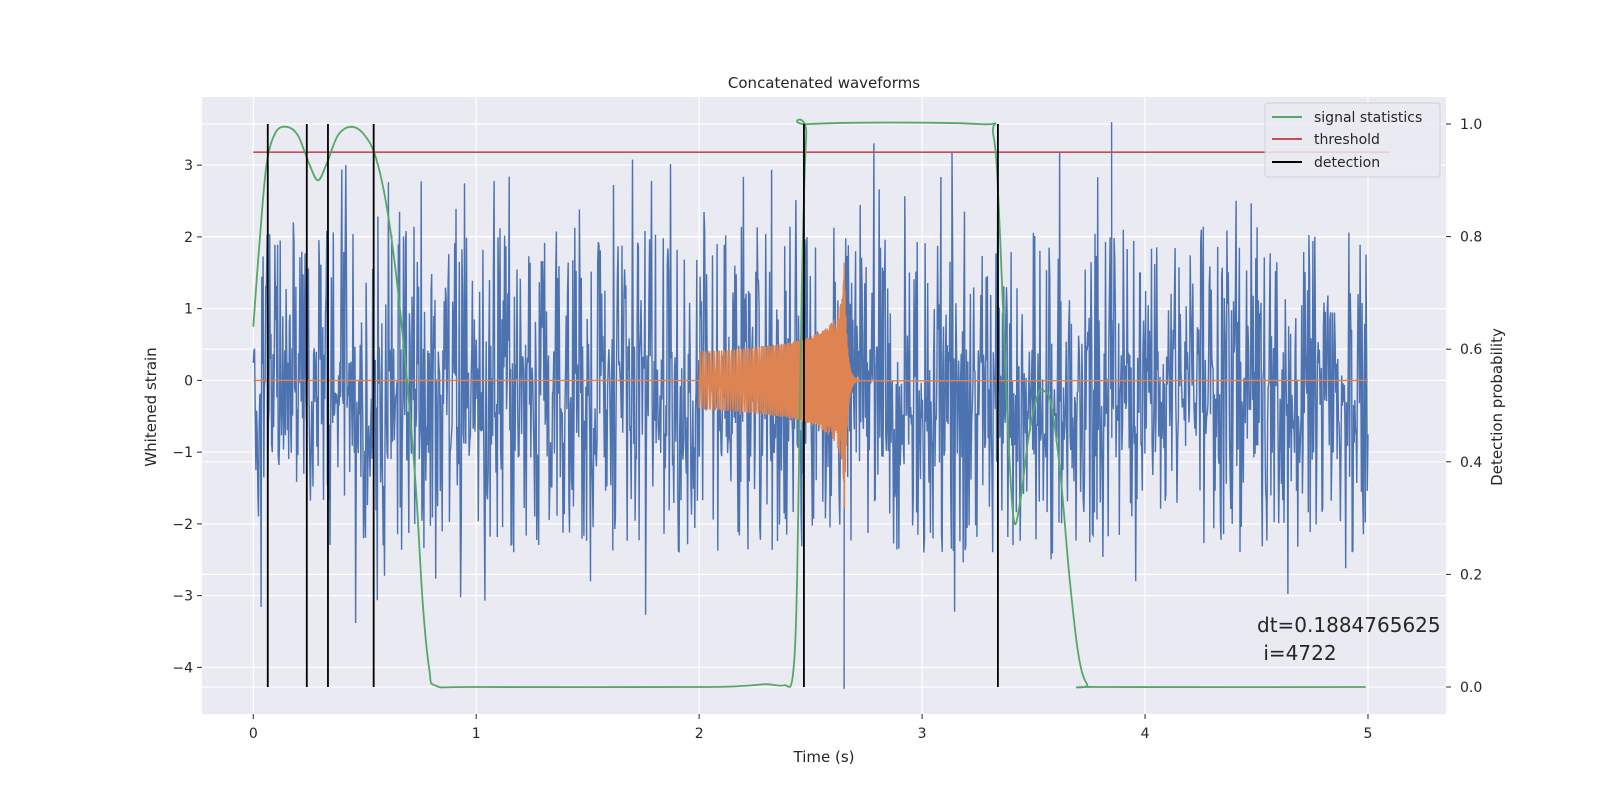 The width and height of the screenshot is (1600, 800). I want to click on x-axis-label: Time (s), so click(824, 757).